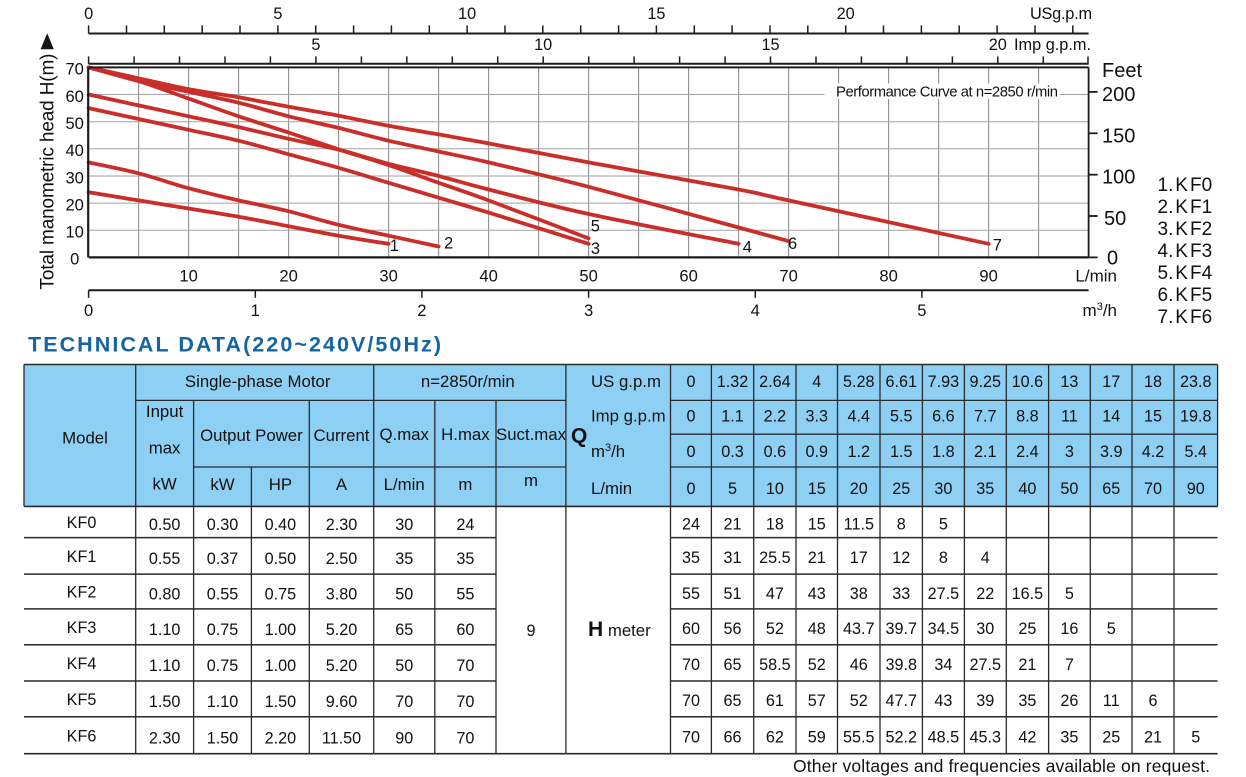  I want to click on svg-text: 1.00, so click(281, 630).